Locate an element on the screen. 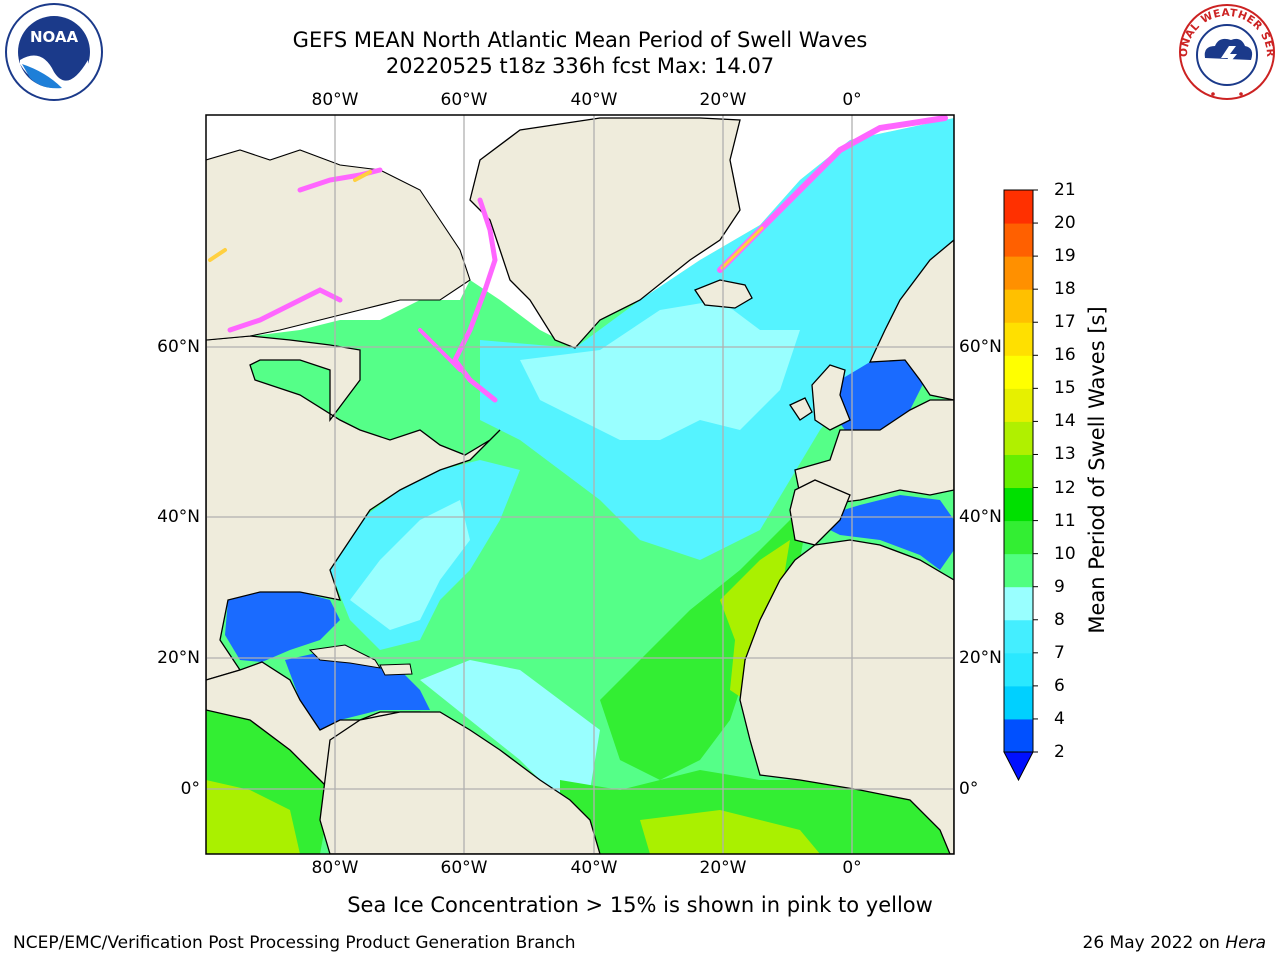  colorbar-underflow-arrow is located at coordinates (1018, 766).